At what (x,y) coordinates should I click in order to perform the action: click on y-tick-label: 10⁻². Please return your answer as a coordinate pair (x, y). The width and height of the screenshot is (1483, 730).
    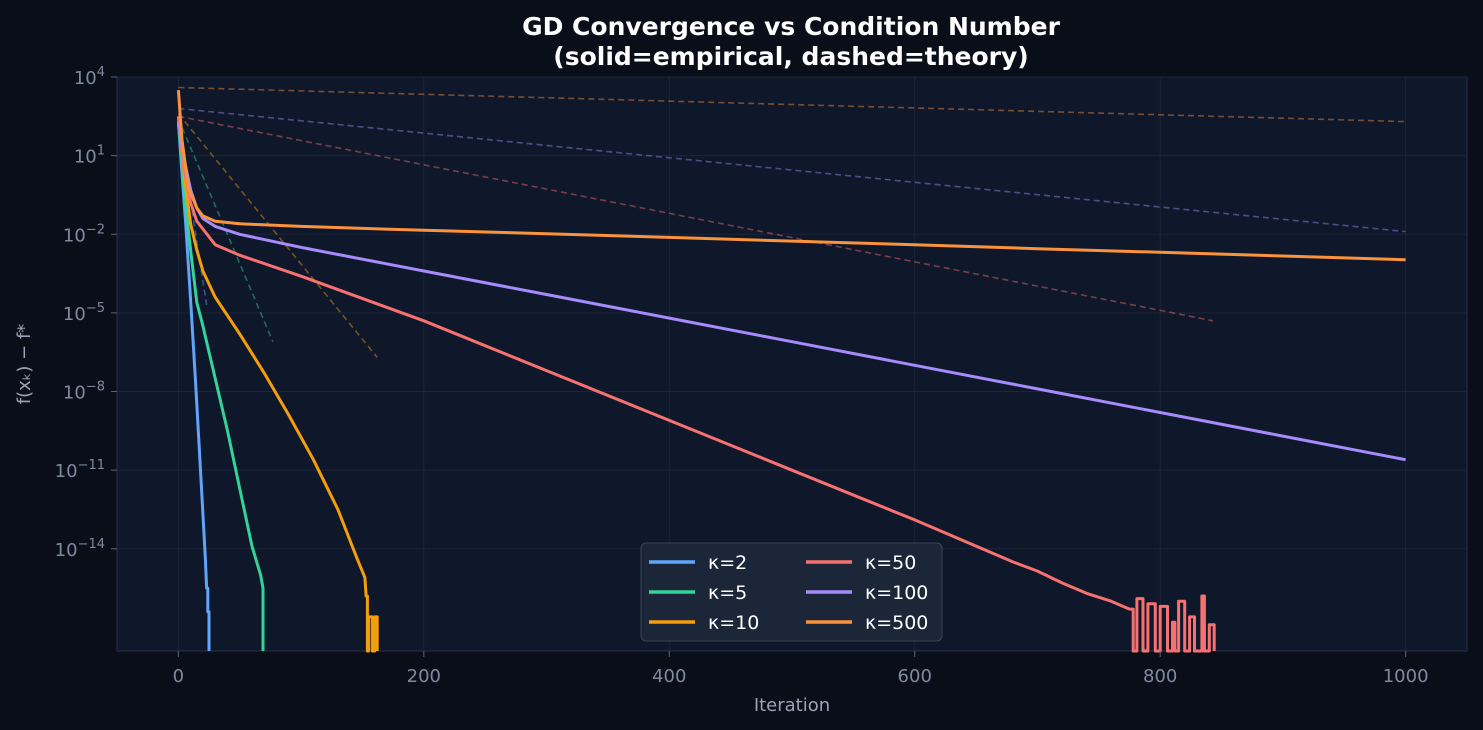
    Looking at the image, I should click on (84, 234).